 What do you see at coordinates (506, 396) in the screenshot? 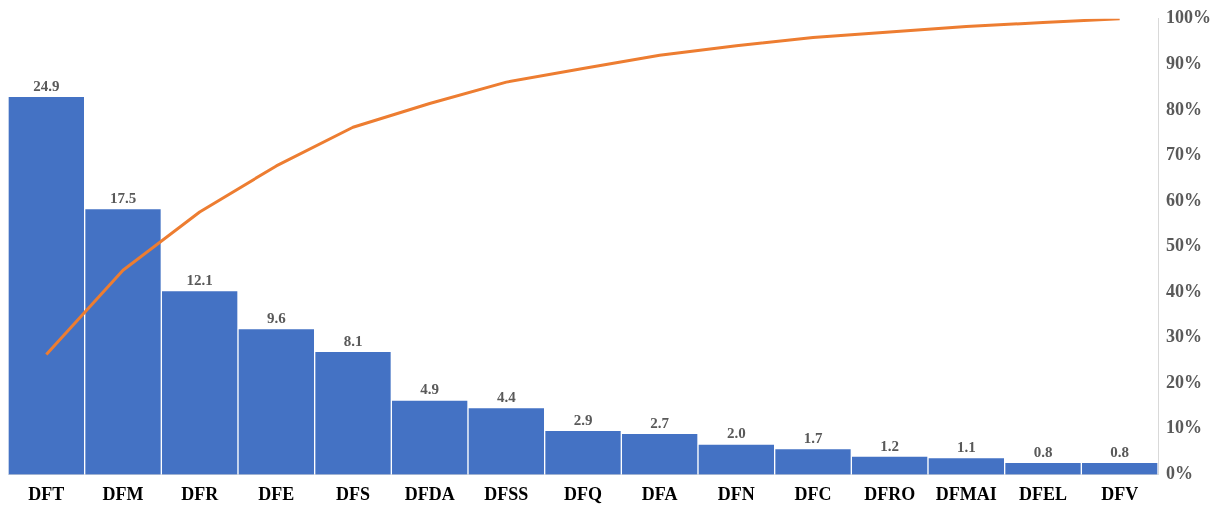
I see `data-label: 4.4` at bounding box center [506, 396].